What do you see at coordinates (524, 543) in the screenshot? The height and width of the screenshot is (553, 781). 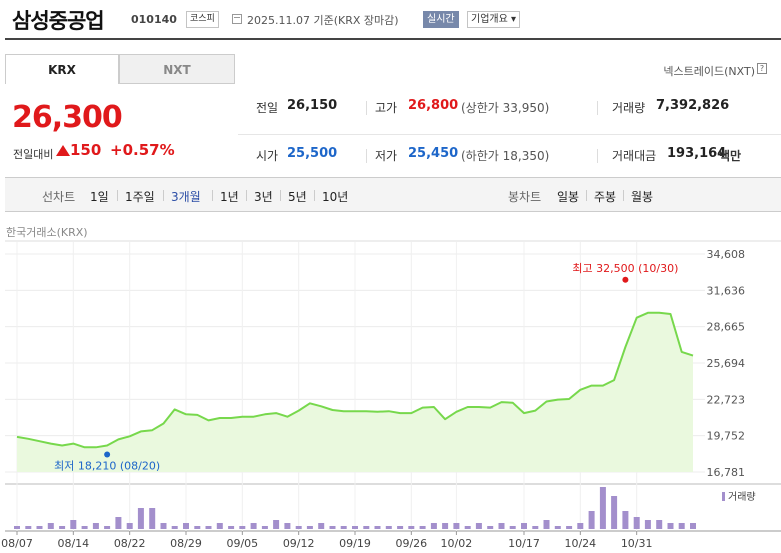 I see `x-tick-label: 10/17` at bounding box center [524, 543].